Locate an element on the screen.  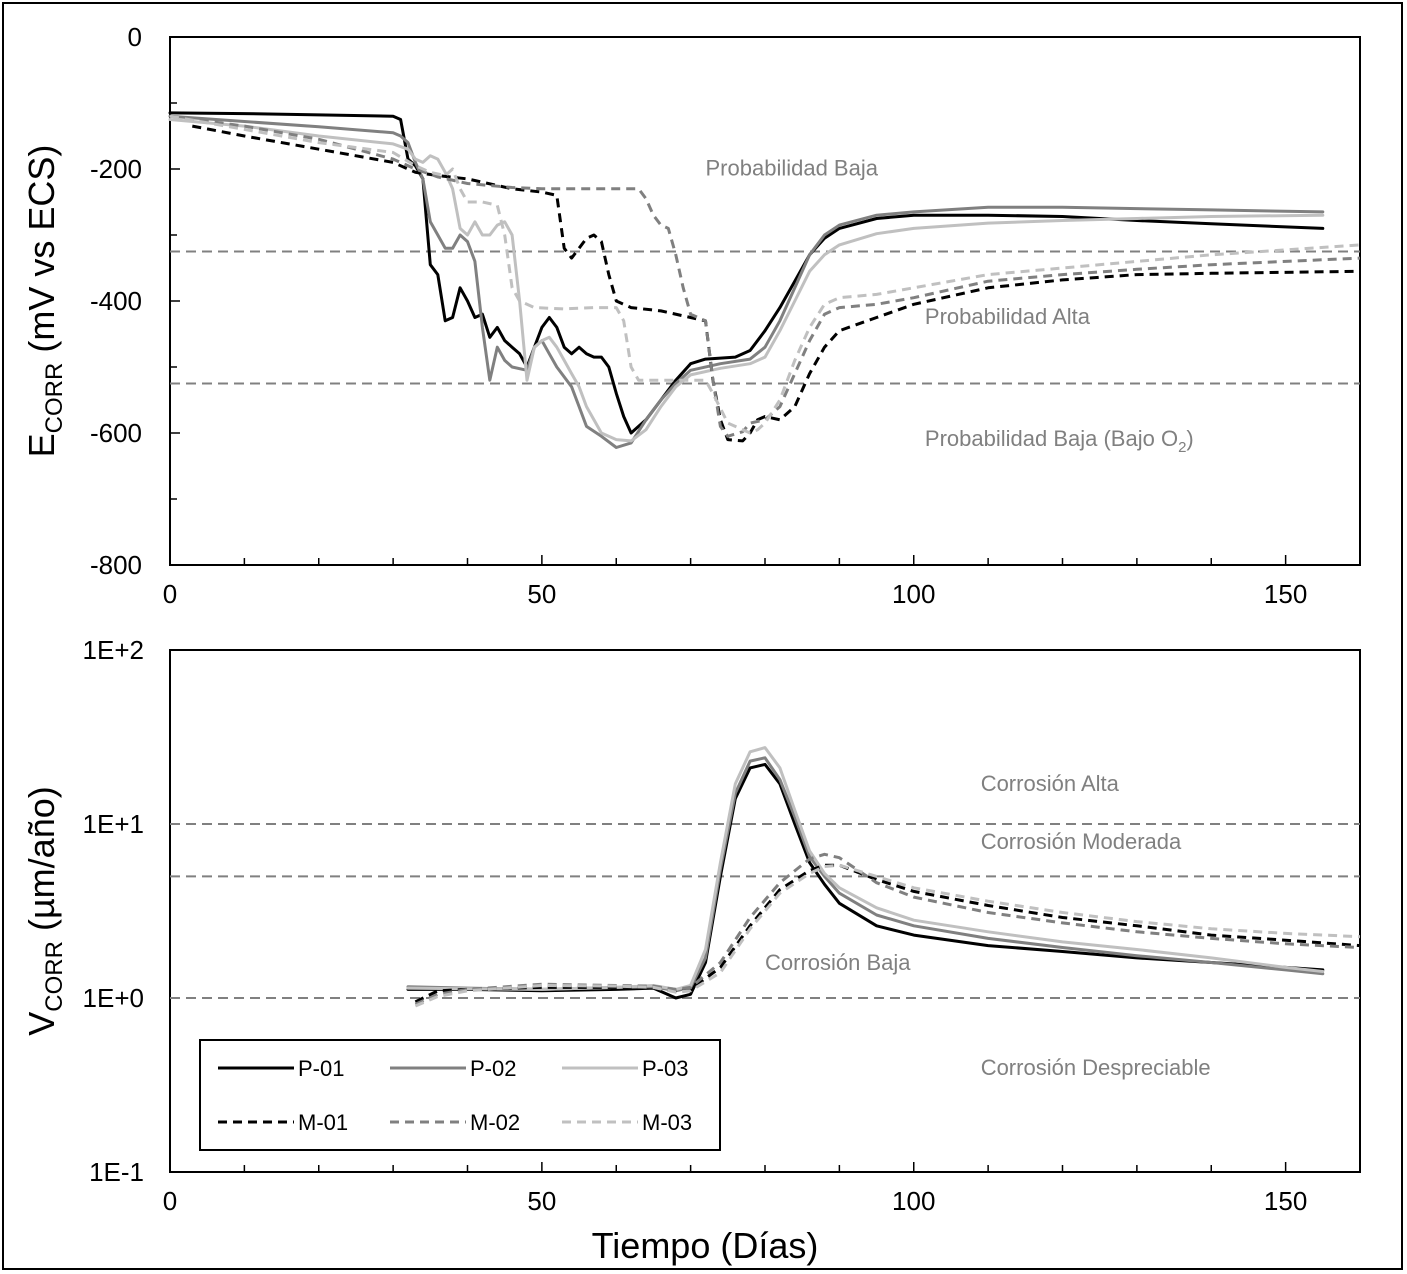
zone-label: Probabilidad Baja is located at coordinates (792, 168).